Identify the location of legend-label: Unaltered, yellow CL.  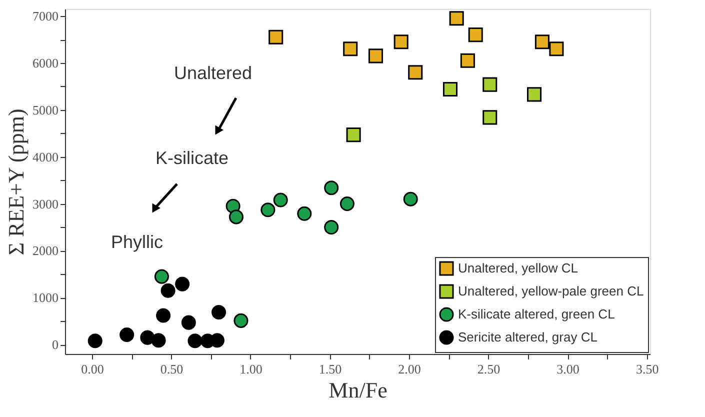
(518, 268).